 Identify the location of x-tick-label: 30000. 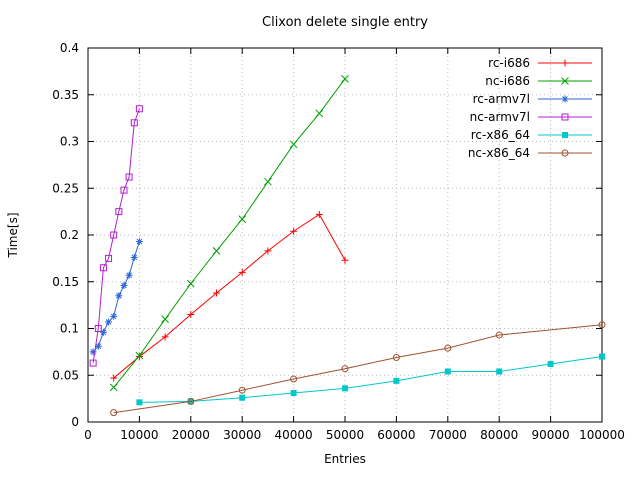
(242, 435).